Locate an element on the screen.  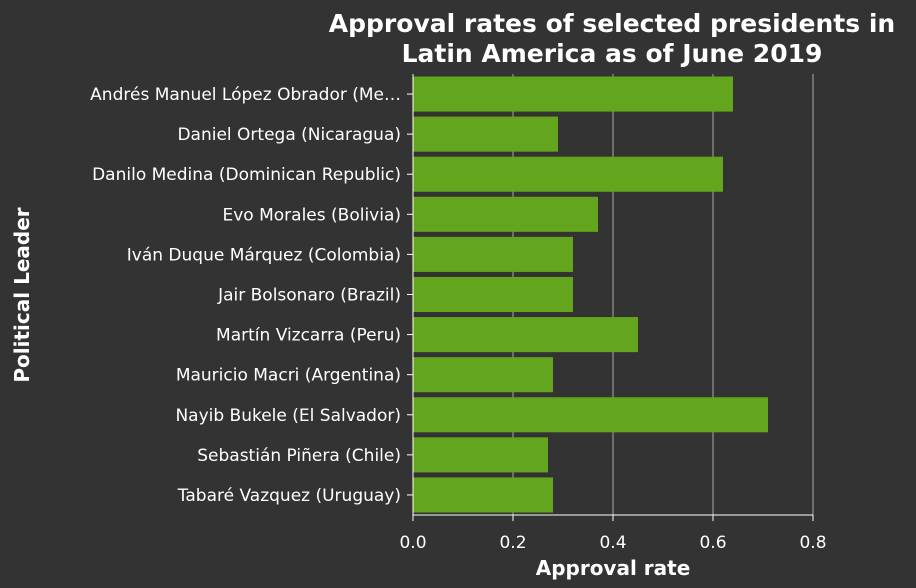
y-tick-label: Sebastián Piñera (Chile) is located at coordinates (299, 456).